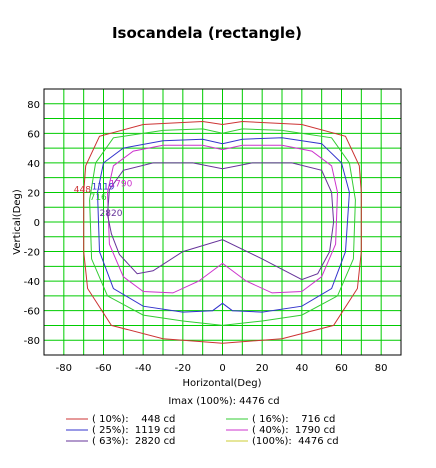 The width and height of the screenshot is (436, 468). I want to click on y-axis-label: Vertical(Deg), so click(17, 222).